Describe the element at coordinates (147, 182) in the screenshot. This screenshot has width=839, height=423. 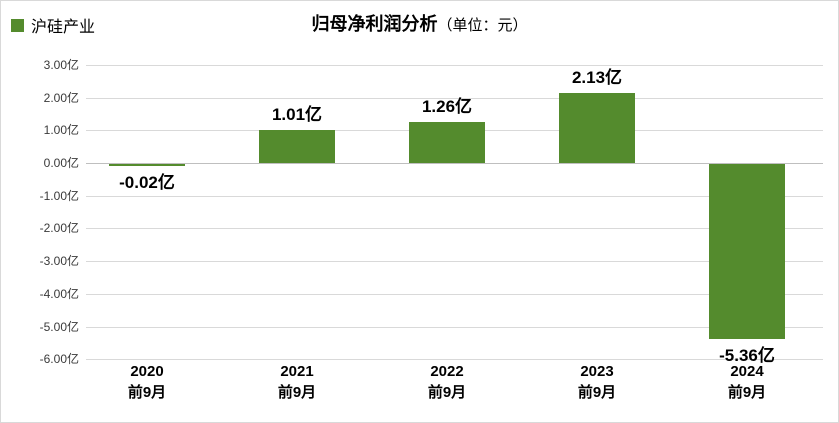
I see `bar-value-label: -0.02亿` at that location.